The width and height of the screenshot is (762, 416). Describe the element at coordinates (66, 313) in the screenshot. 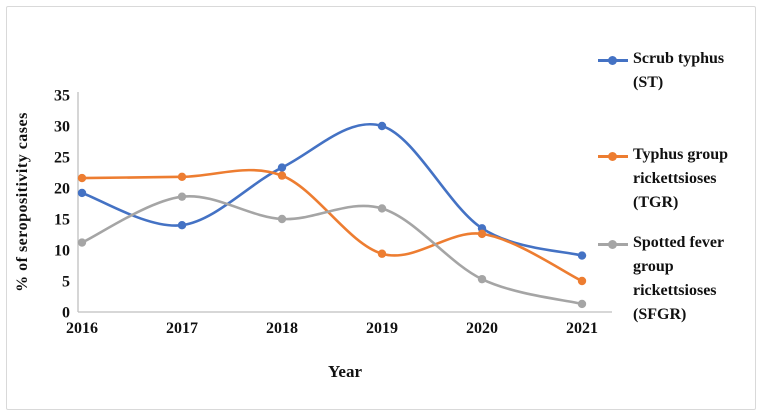

I see `y-tick-label: 0` at that location.